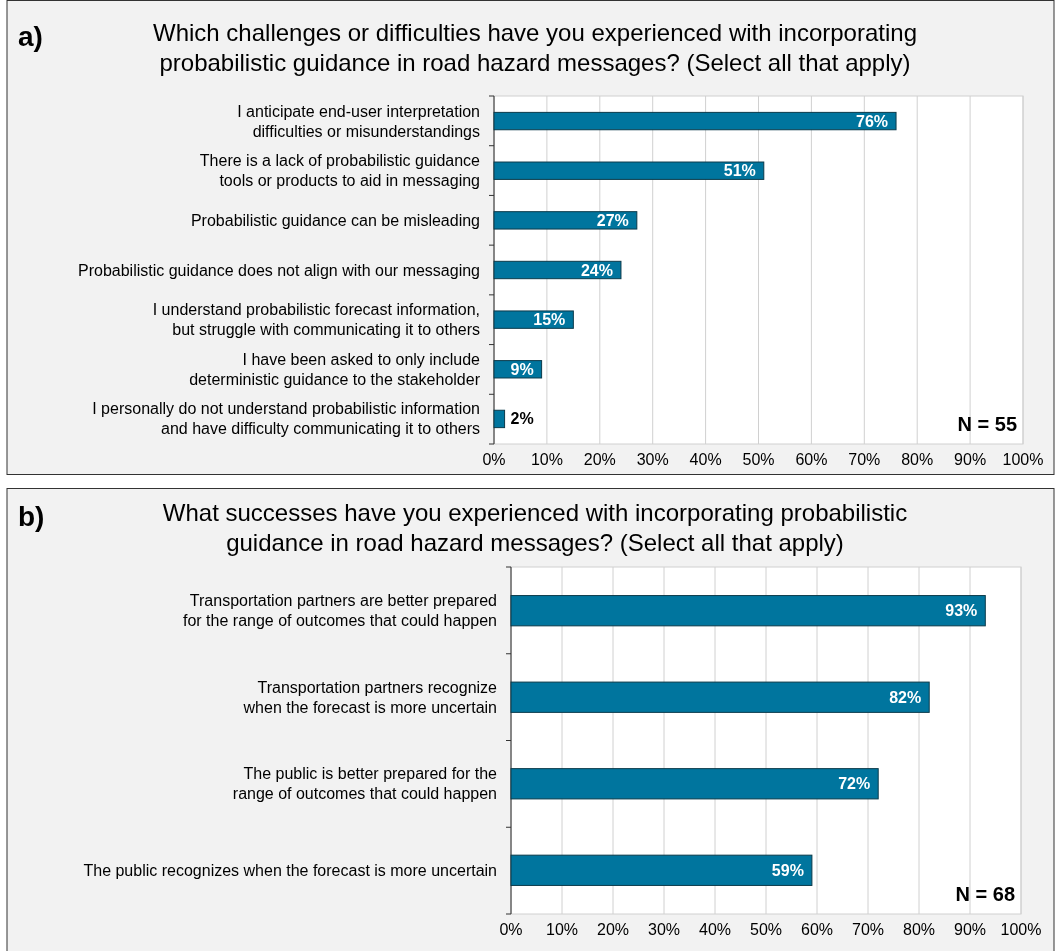 This screenshot has height=951, width=1055. What do you see at coordinates (987, 424) in the screenshot?
I see `annotation: N = 55` at bounding box center [987, 424].